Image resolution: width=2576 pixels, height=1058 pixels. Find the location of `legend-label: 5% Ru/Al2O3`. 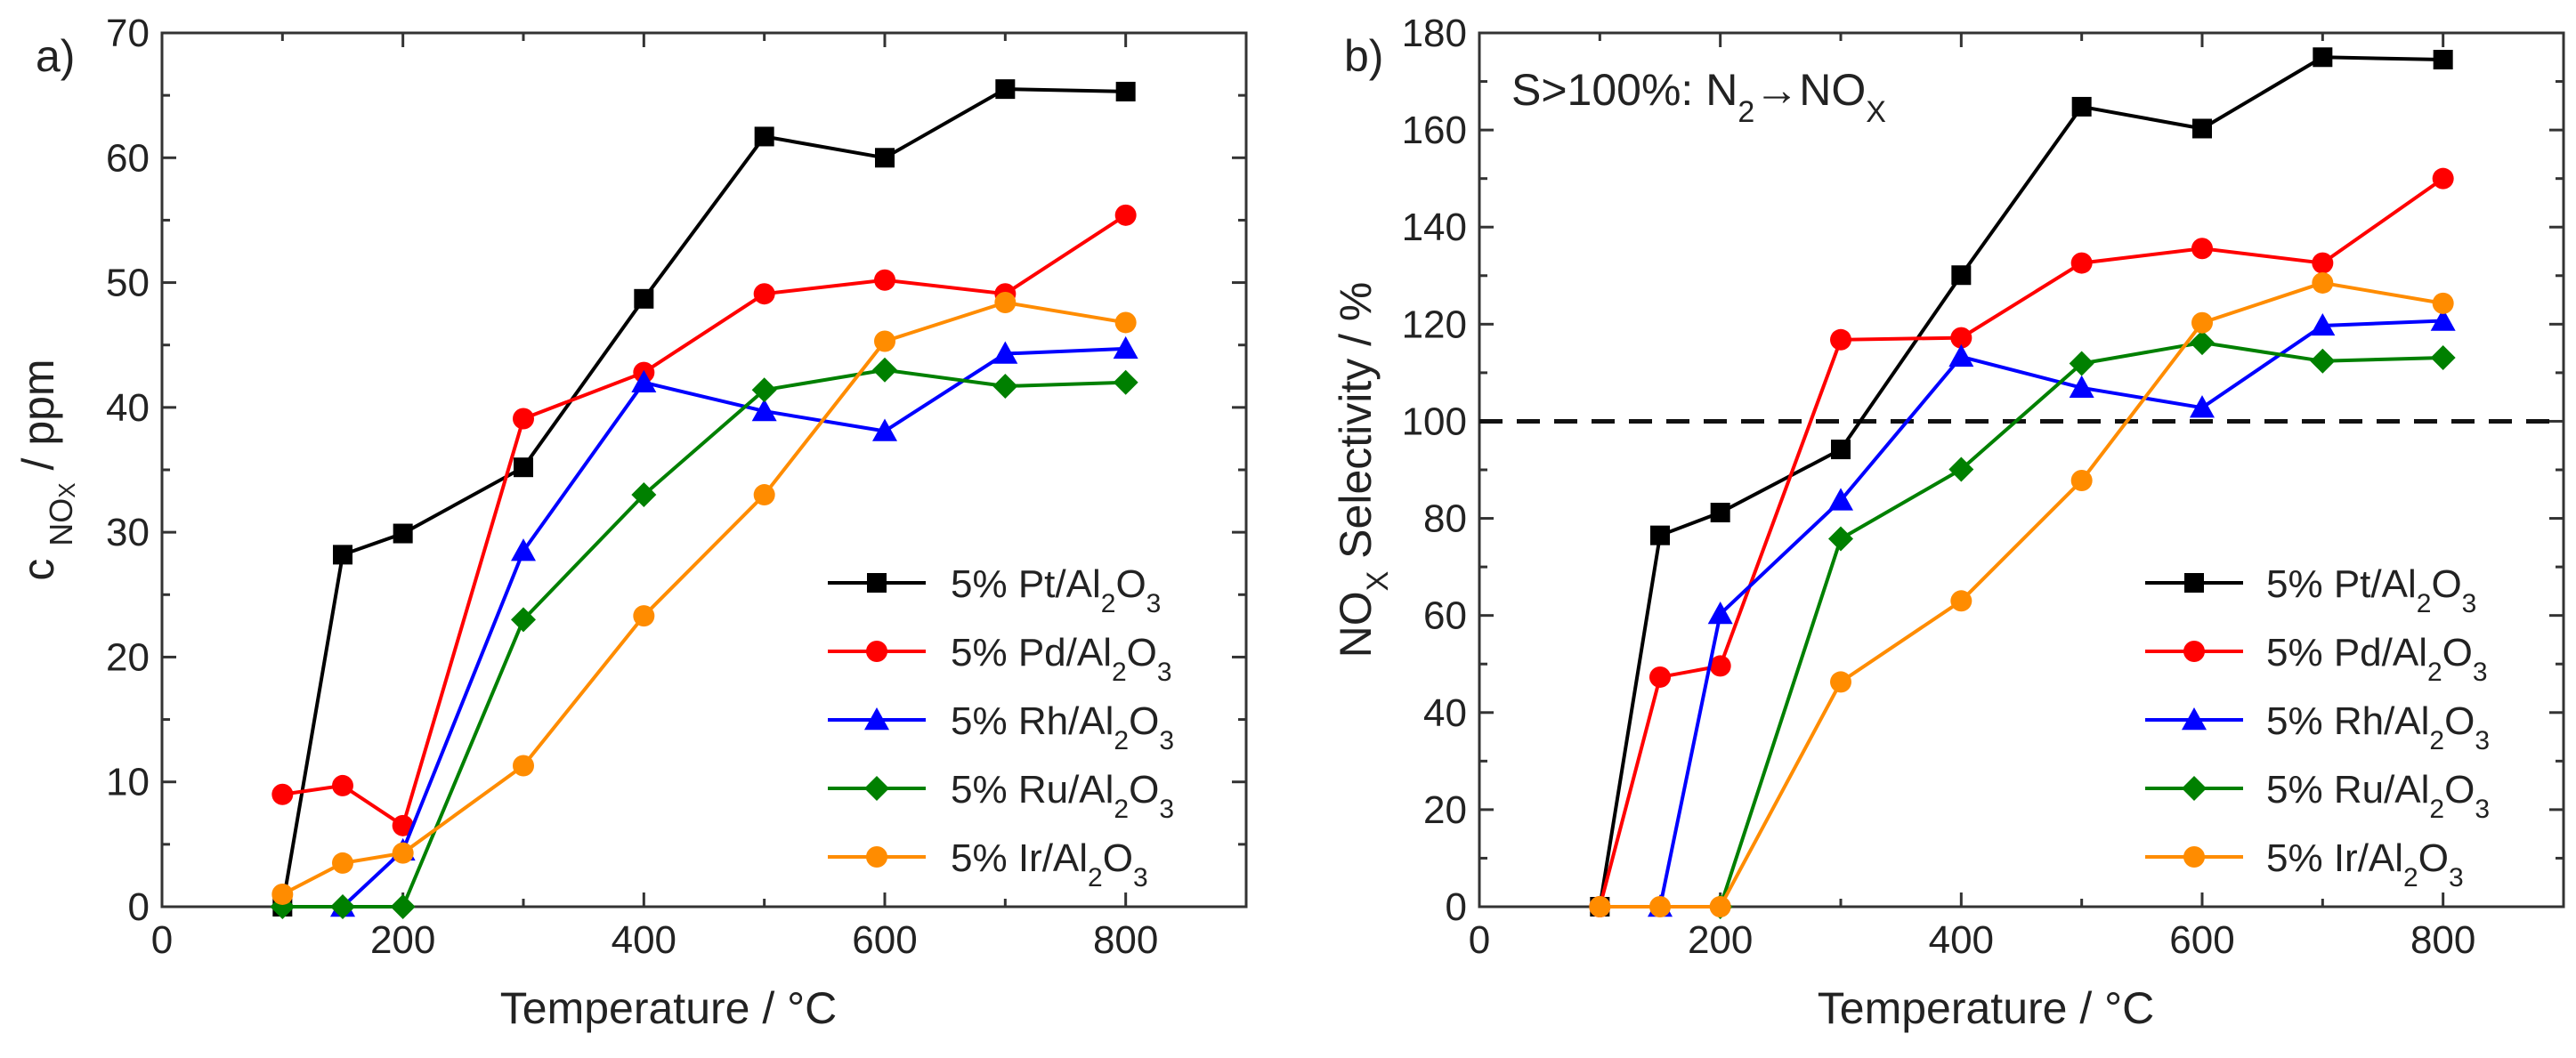

legend-label: 5% Ru/Al2O3 is located at coordinates (1062, 796).